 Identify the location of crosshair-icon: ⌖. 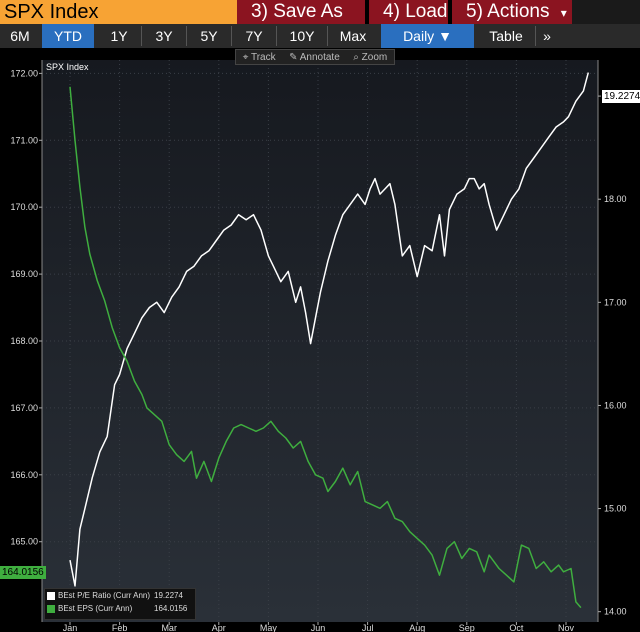
(246, 57).